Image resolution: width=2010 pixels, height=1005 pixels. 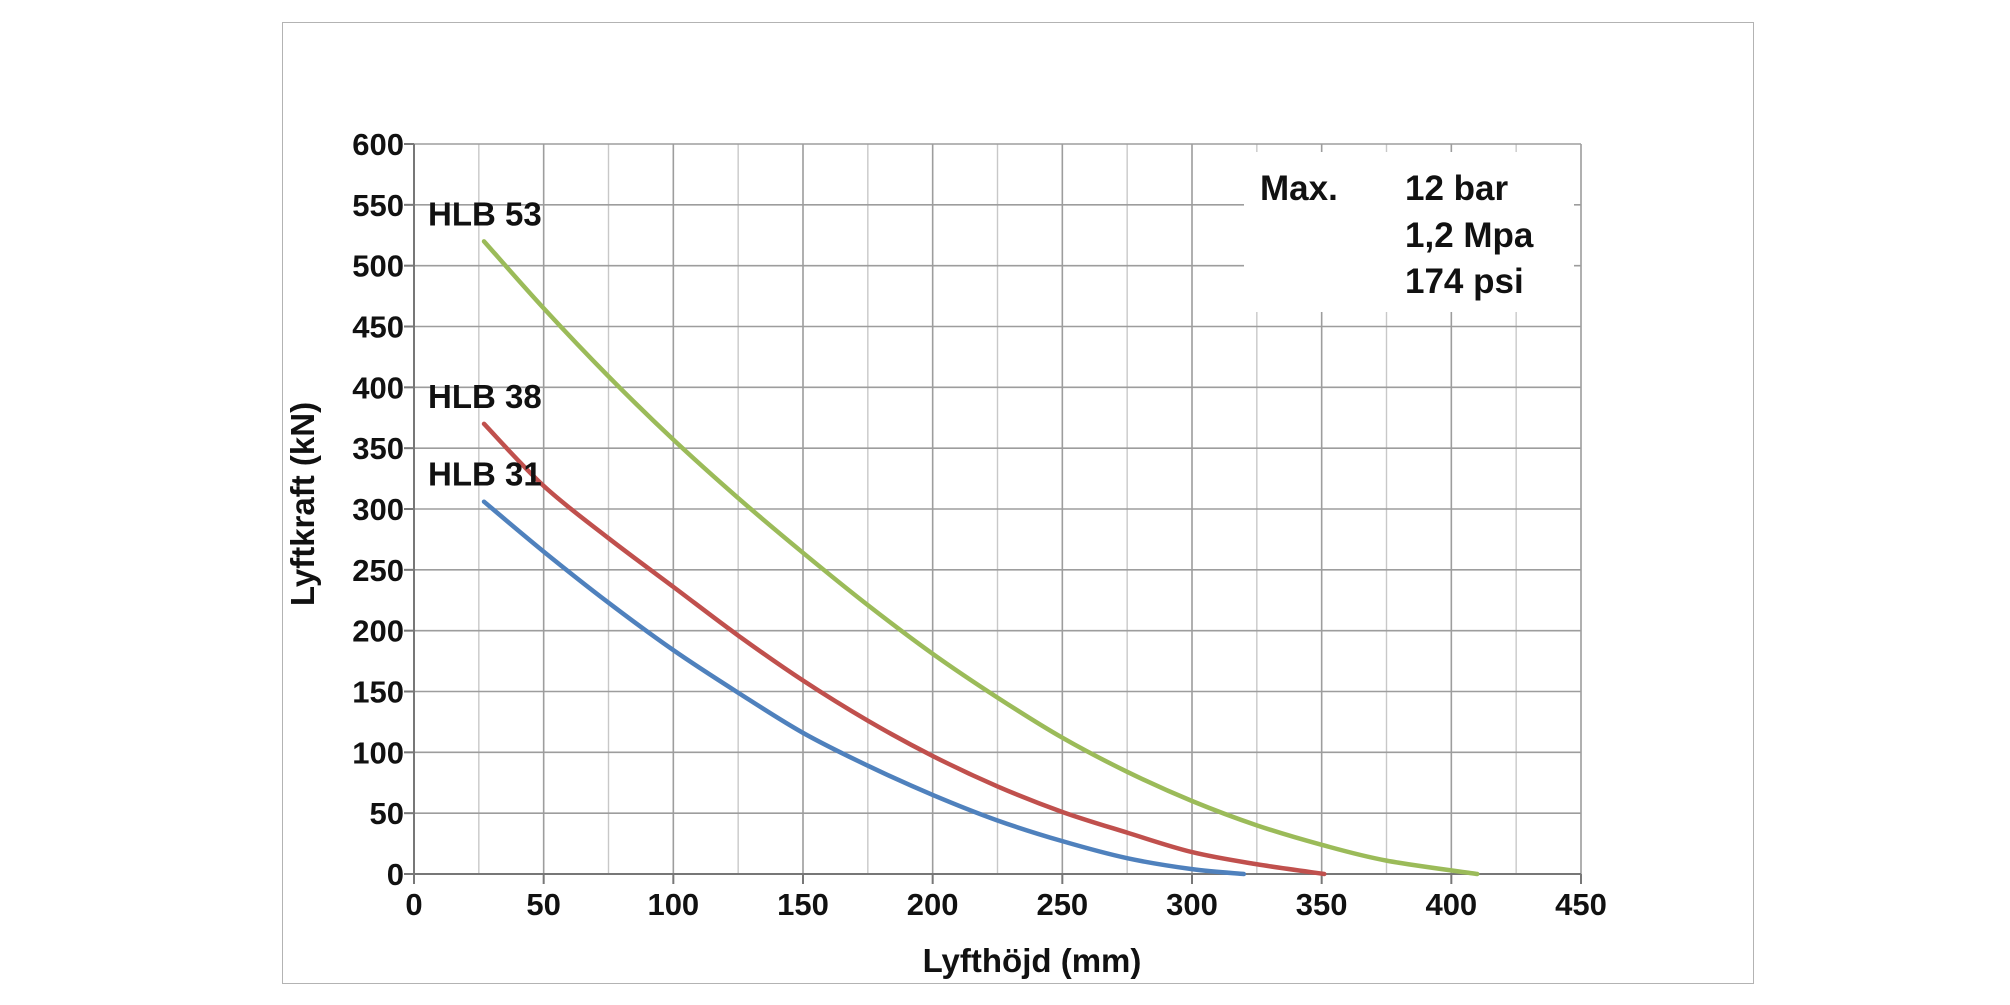 I want to click on series-labels: HLB 31 HLB 38 HLB 53, so click(x=485, y=343).